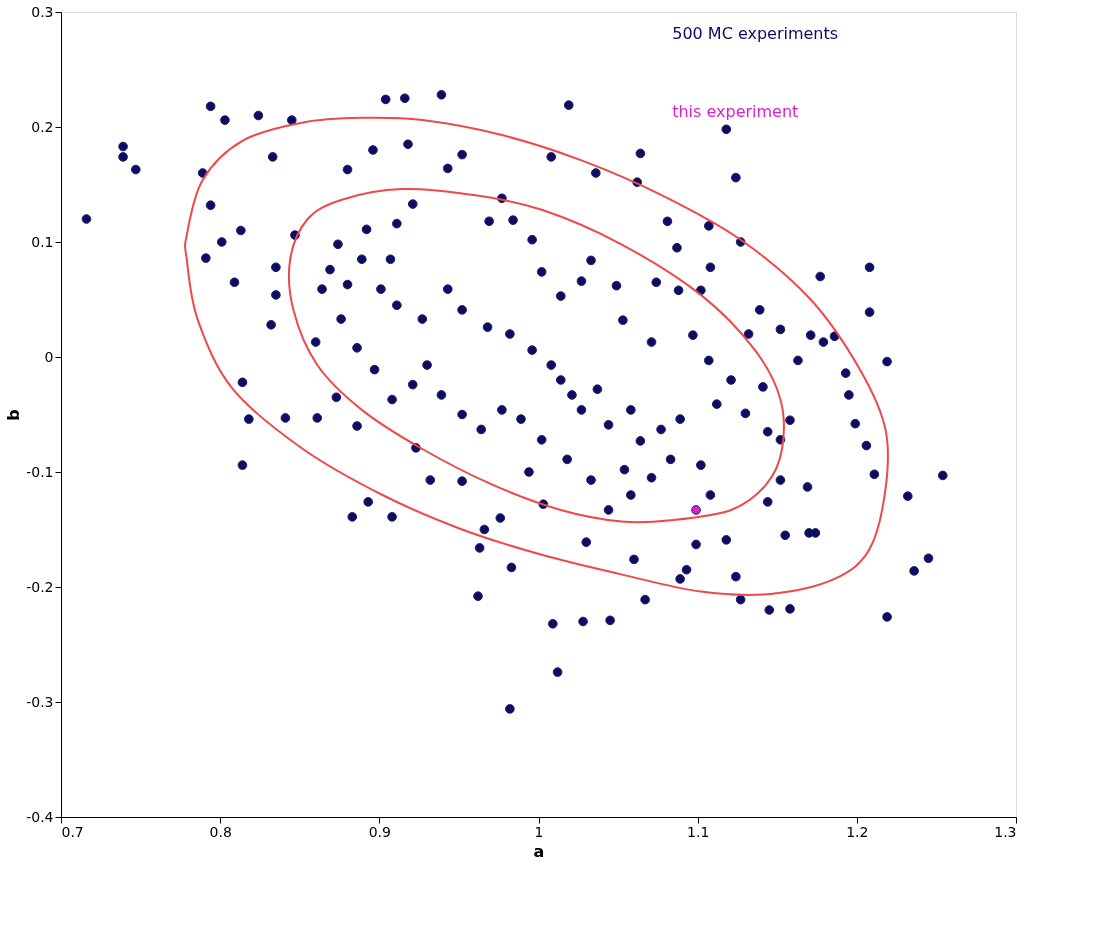  I want to click on x-tick-label: 1, so click(539, 831).